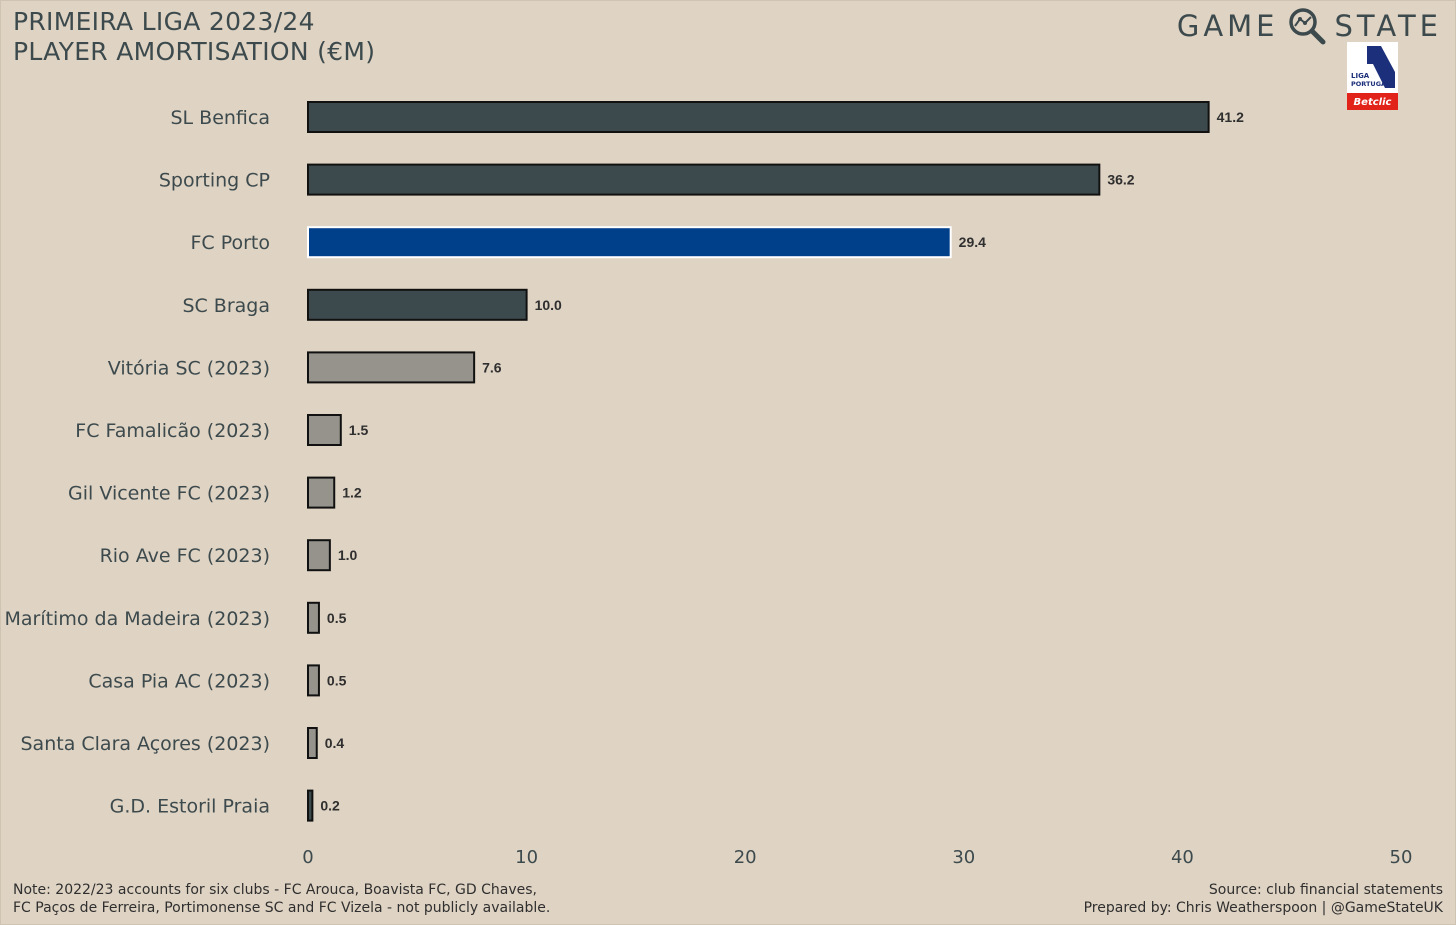 This screenshot has height=925, width=1456. Describe the element at coordinates (330, 806) in the screenshot. I see `value-label: 0.2` at that location.